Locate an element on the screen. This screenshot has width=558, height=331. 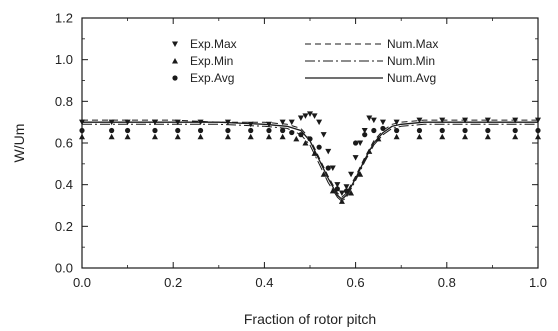
y-tick-label: 0.0 is located at coordinates (64, 268).